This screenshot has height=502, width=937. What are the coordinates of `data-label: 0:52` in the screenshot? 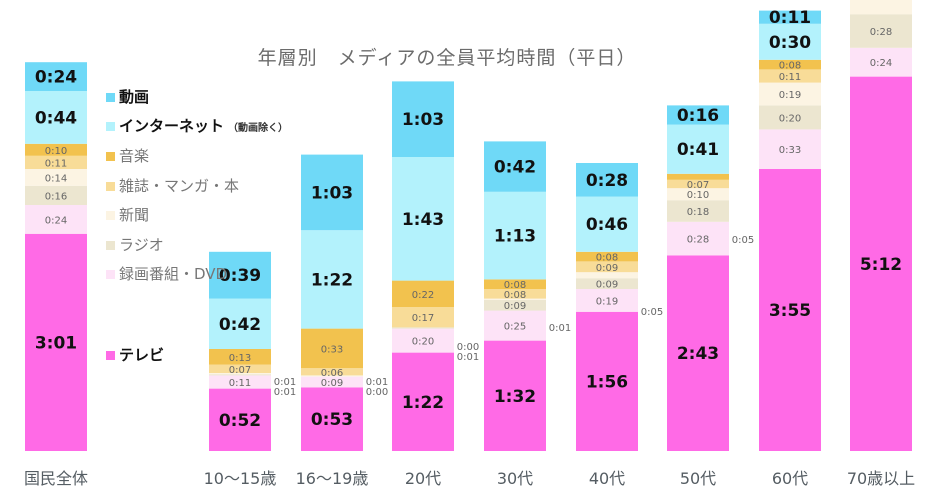 It's located at (240, 421).